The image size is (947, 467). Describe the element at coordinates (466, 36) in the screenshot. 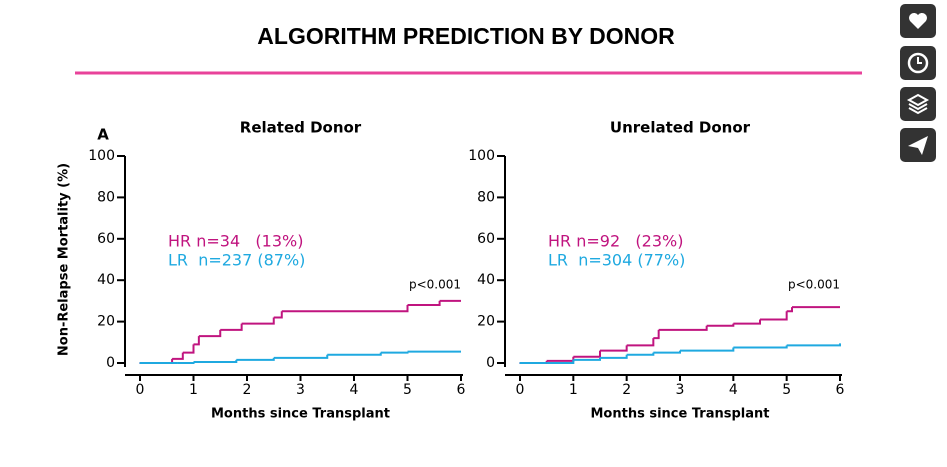

I see `slide-title: ALGORITHM PREDICTION BY DONOR` at that location.